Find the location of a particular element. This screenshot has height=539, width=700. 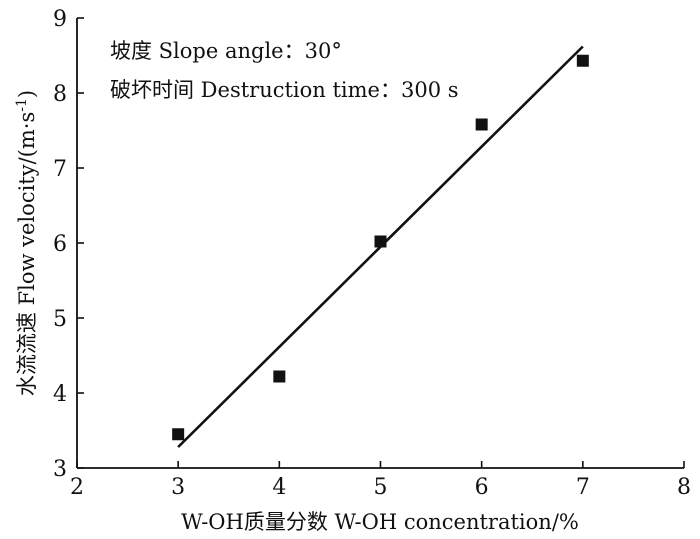

y-tick-label: 3 is located at coordinates (60, 469).